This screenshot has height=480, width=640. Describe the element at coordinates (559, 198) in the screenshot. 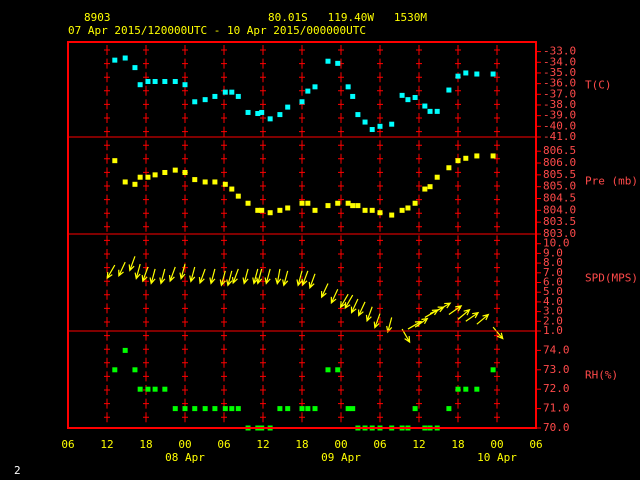

I see `y-tick-label: 804.5` at that location.